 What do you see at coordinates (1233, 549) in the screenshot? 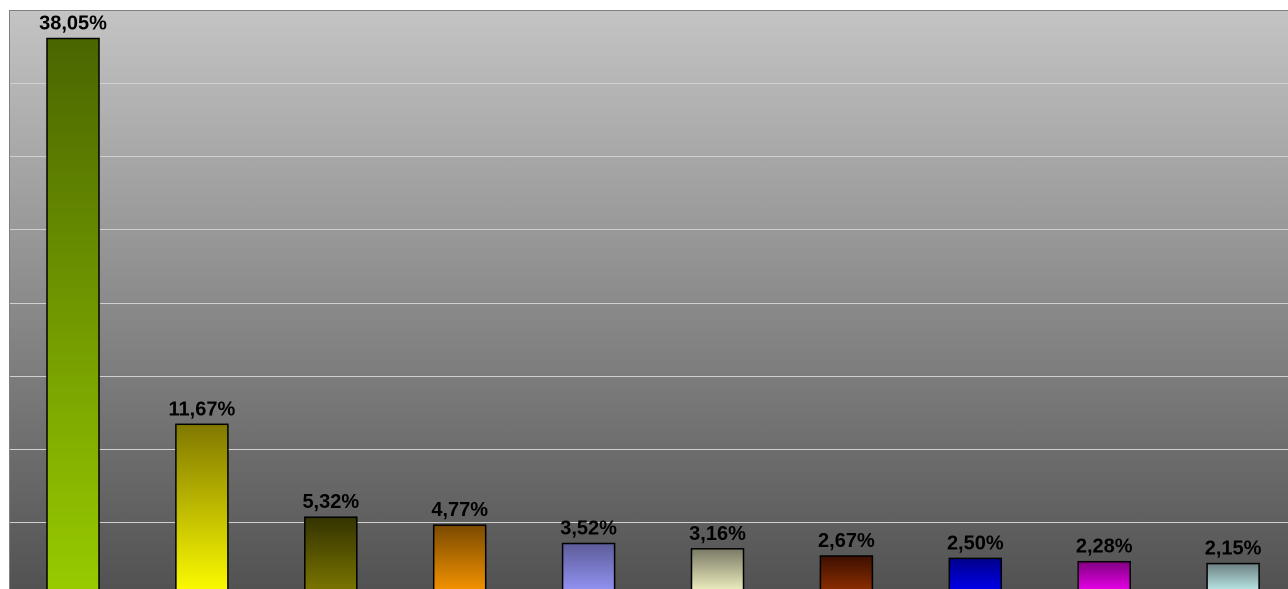
I see `bar-value-label: 2,15%` at bounding box center [1233, 549].